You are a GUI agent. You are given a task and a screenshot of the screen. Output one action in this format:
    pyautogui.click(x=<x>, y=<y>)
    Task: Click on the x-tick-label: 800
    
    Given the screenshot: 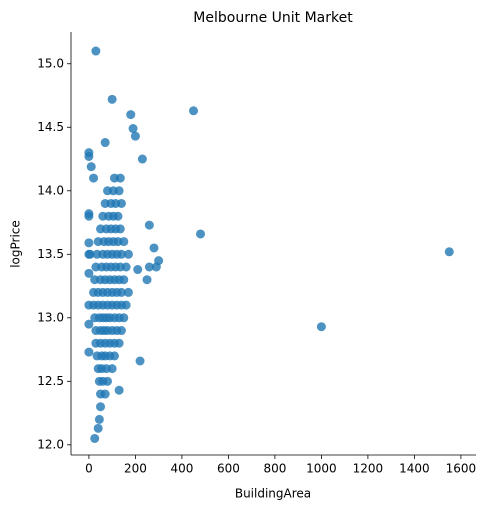 What is the action you would take?
    pyautogui.click(x=274, y=469)
    